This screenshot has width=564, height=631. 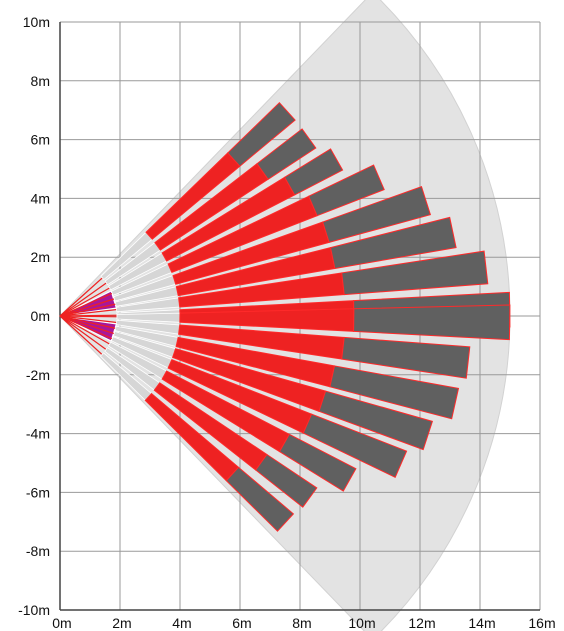 I want to click on x-tick-label: 12m, so click(x=421, y=623).